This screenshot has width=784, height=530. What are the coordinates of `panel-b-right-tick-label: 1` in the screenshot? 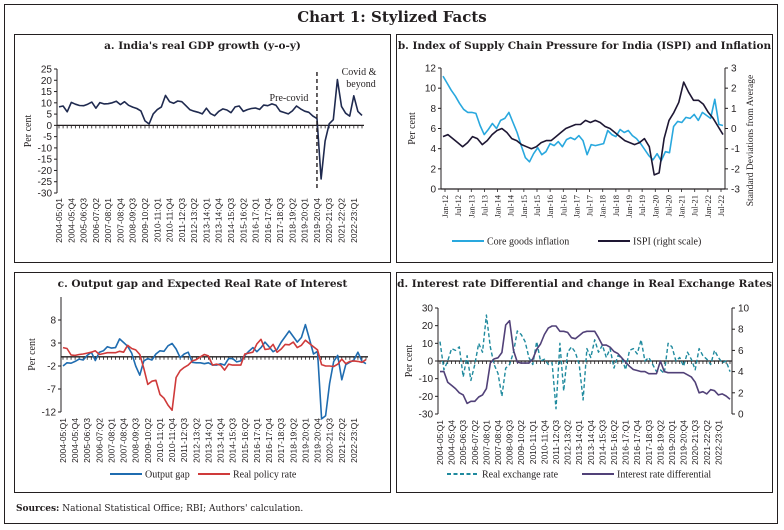 It's located at (734, 109).